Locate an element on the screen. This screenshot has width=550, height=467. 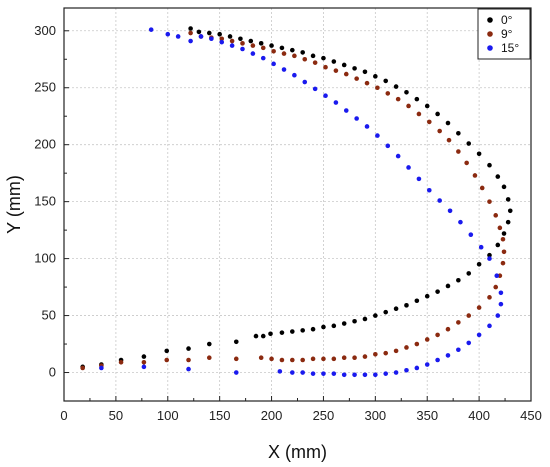
legend: 0°9°15° is located at coordinates (504, 34).